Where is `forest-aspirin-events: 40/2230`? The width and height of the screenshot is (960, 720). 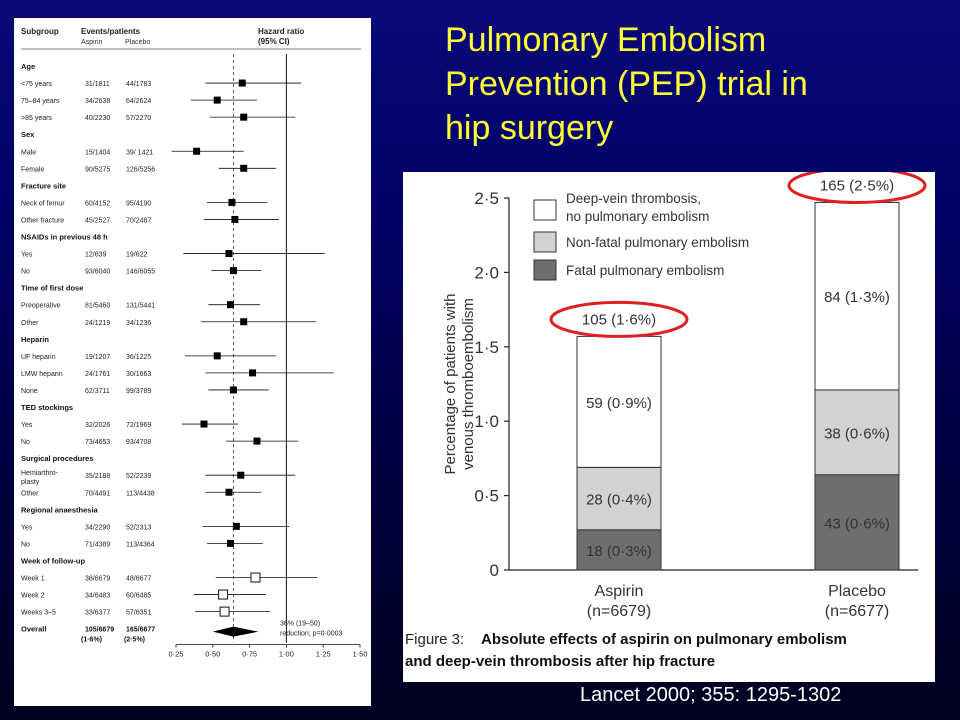 forest-aspirin-events: 40/2230 is located at coordinates (97, 118).